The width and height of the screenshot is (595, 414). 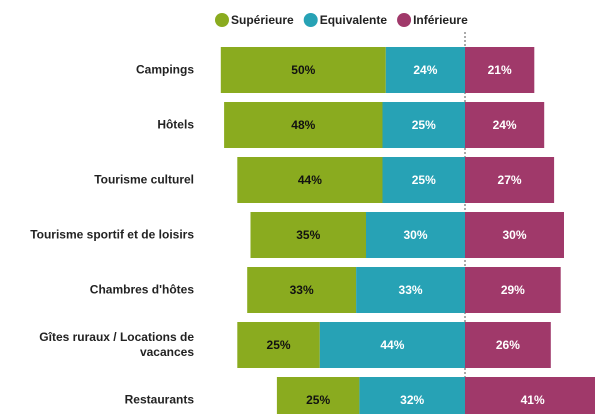 What do you see at coordinates (159, 399) in the screenshot?
I see `category-label: Restaurants` at bounding box center [159, 399].